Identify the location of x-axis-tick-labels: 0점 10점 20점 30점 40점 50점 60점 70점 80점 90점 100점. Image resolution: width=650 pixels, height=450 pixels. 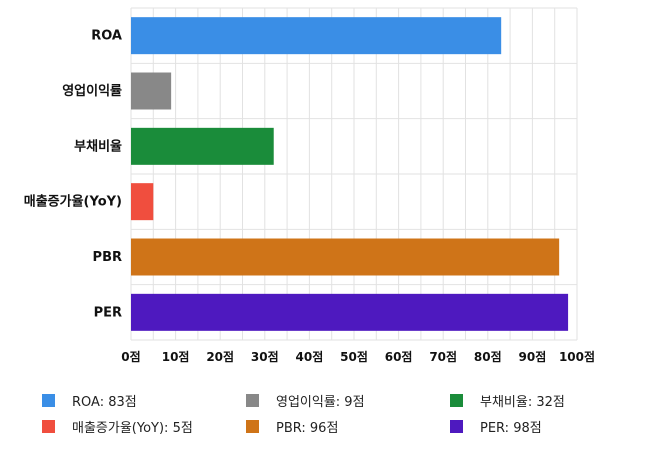
(358, 356).